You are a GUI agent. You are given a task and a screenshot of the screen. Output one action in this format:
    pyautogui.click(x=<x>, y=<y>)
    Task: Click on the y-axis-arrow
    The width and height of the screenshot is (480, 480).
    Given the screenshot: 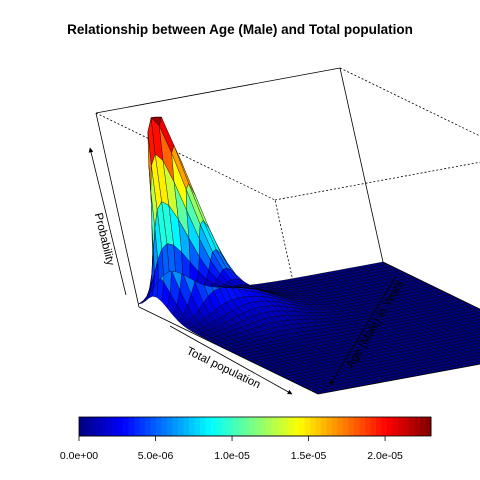 What is the action you would take?
    pyautogui.click(x=363, y=330)
    